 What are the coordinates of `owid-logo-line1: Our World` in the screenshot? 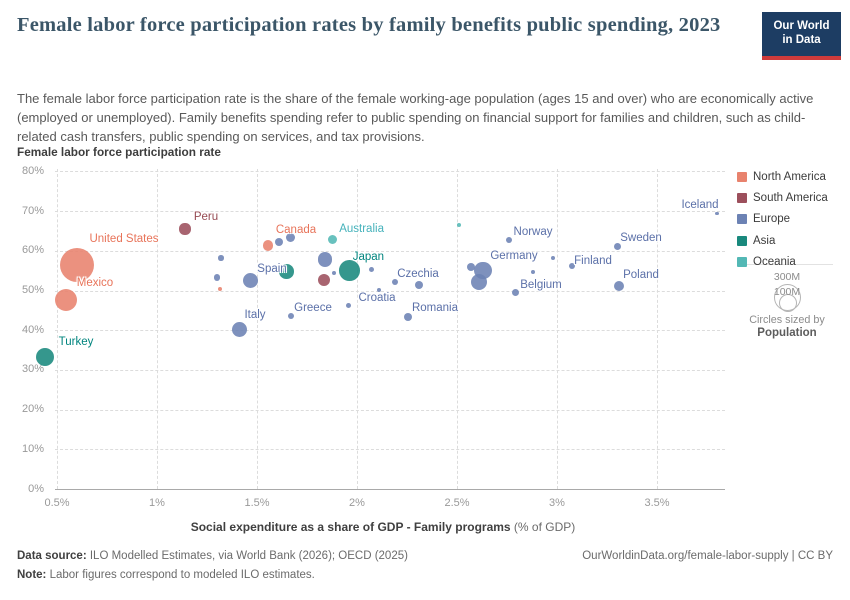 It's located at (801, 26).